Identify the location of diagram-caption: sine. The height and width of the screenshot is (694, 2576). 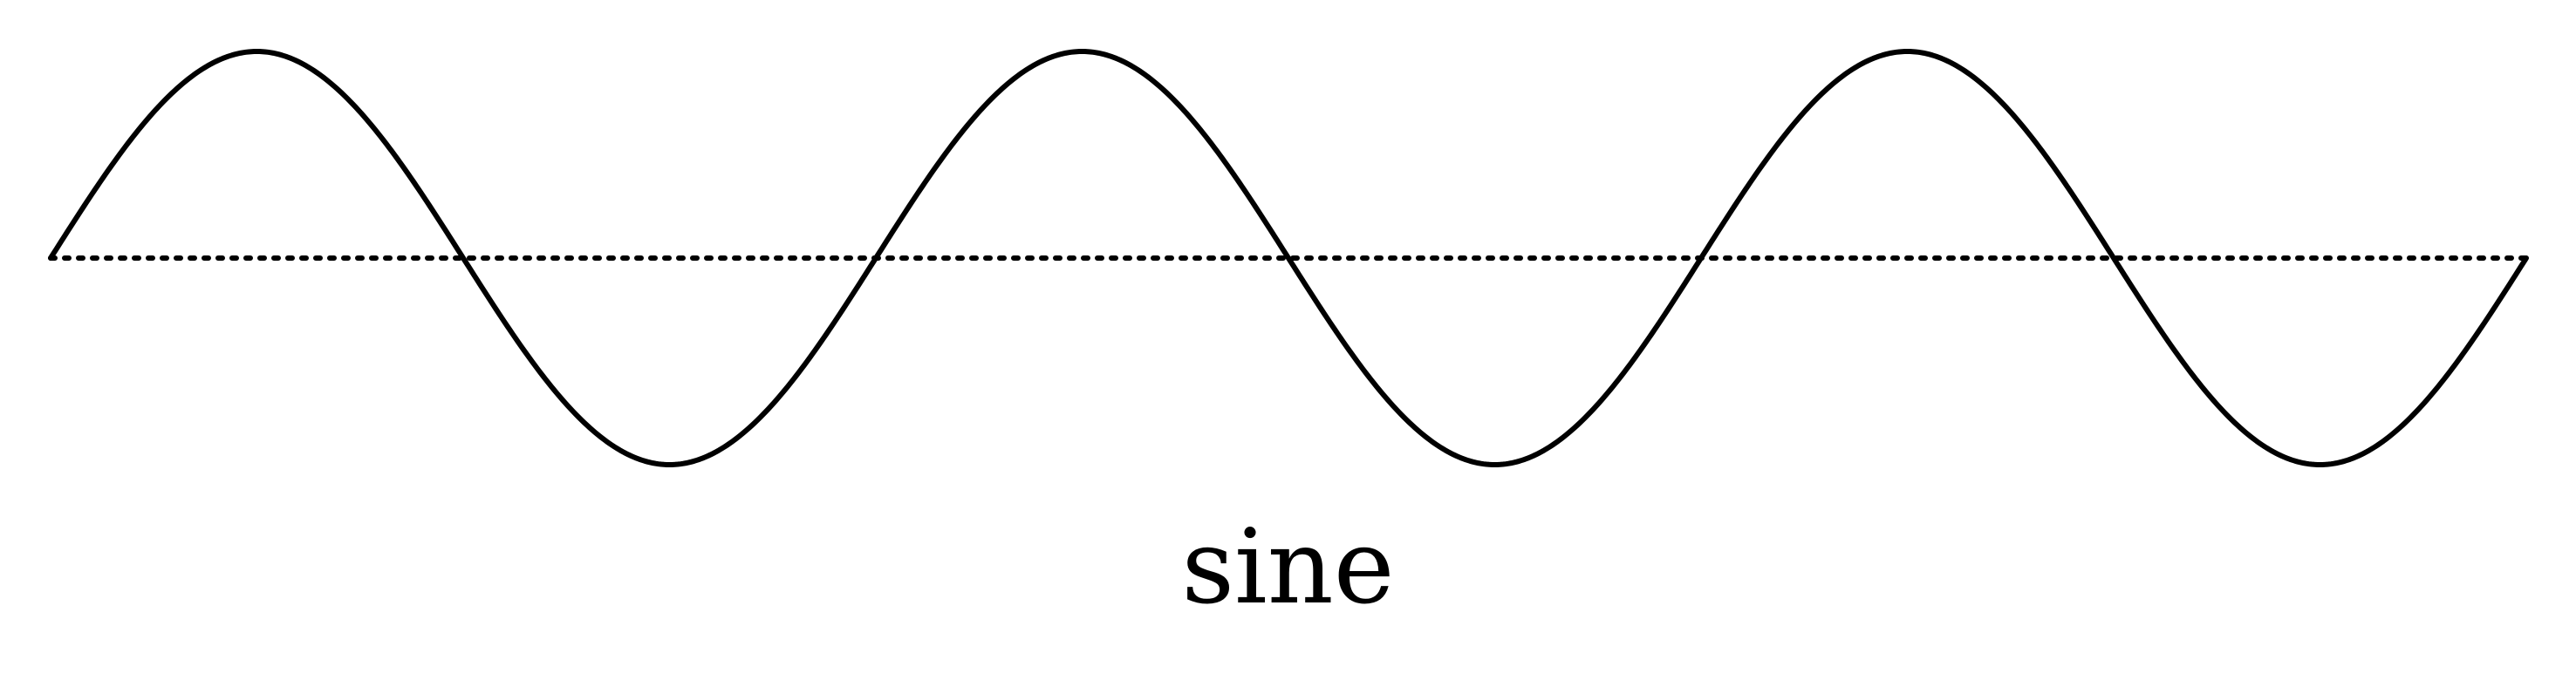
(1288, 567).